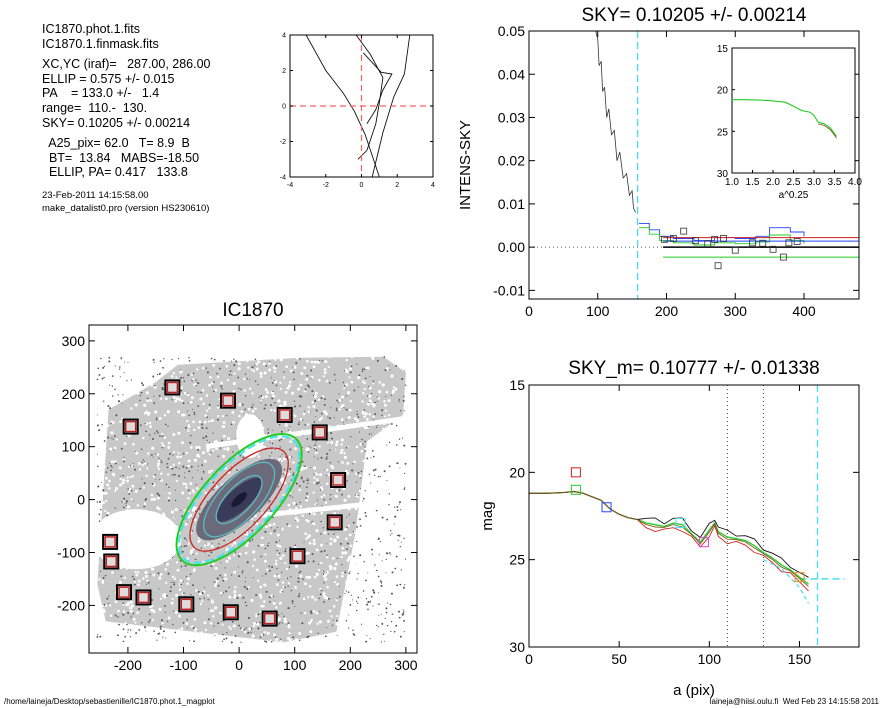 The width and height of the screenshot is (885, 708). What do you see at coordinates (517, 647) in the screenshot?
I see `mag-ytick-label: 30` at bounding box center [517, 647].